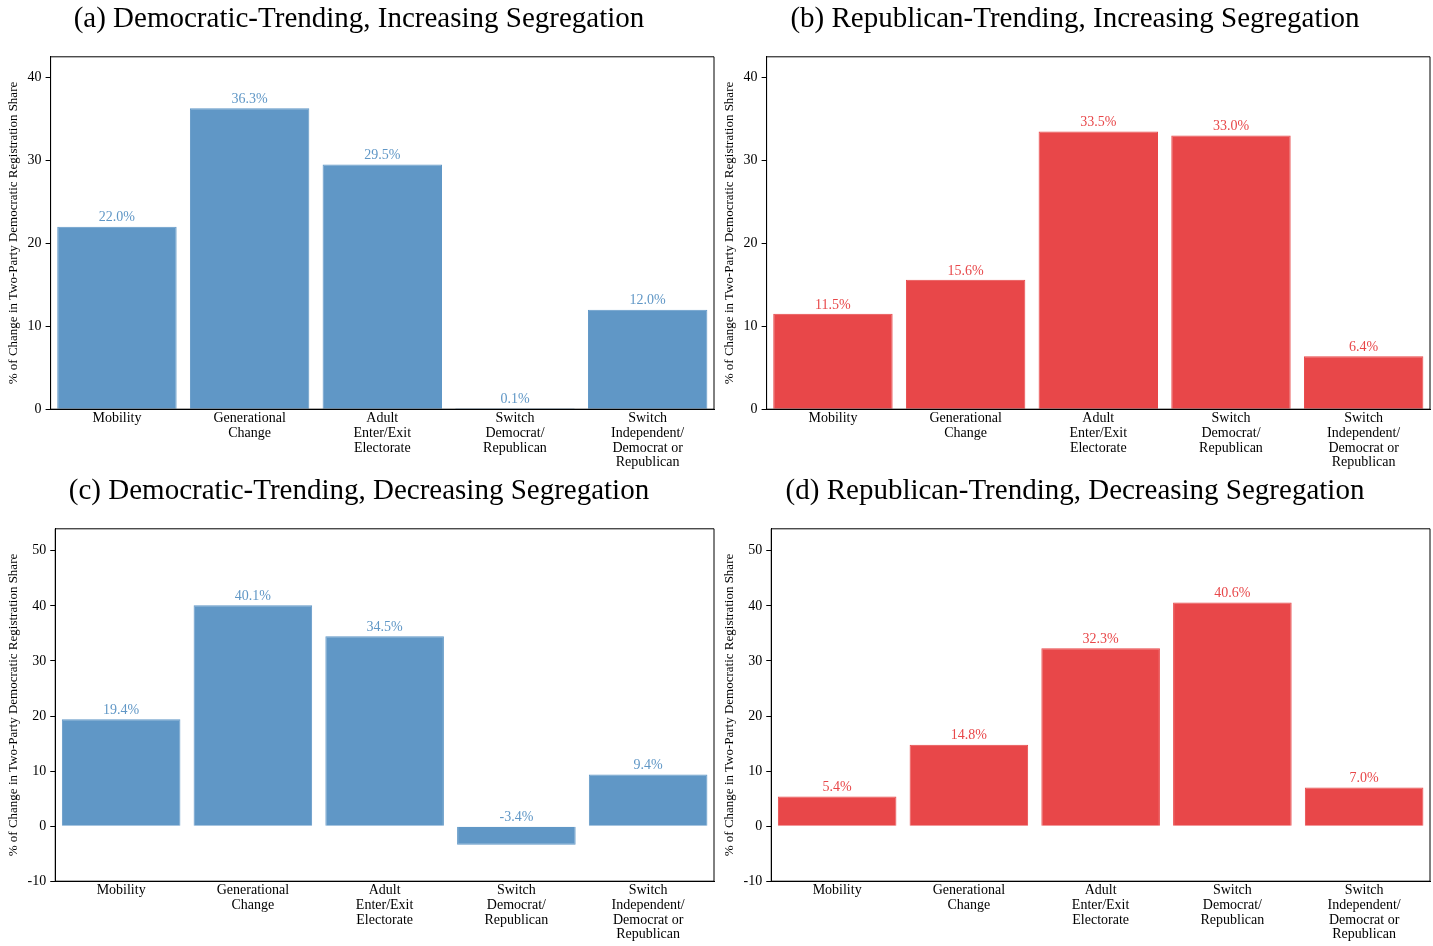  What do you see at coordinates (1075, 18) in the screenshot?
I see `chart-title: (b) Republican-Trending, Increasing Segregation` at bounding box center [1075, 18].